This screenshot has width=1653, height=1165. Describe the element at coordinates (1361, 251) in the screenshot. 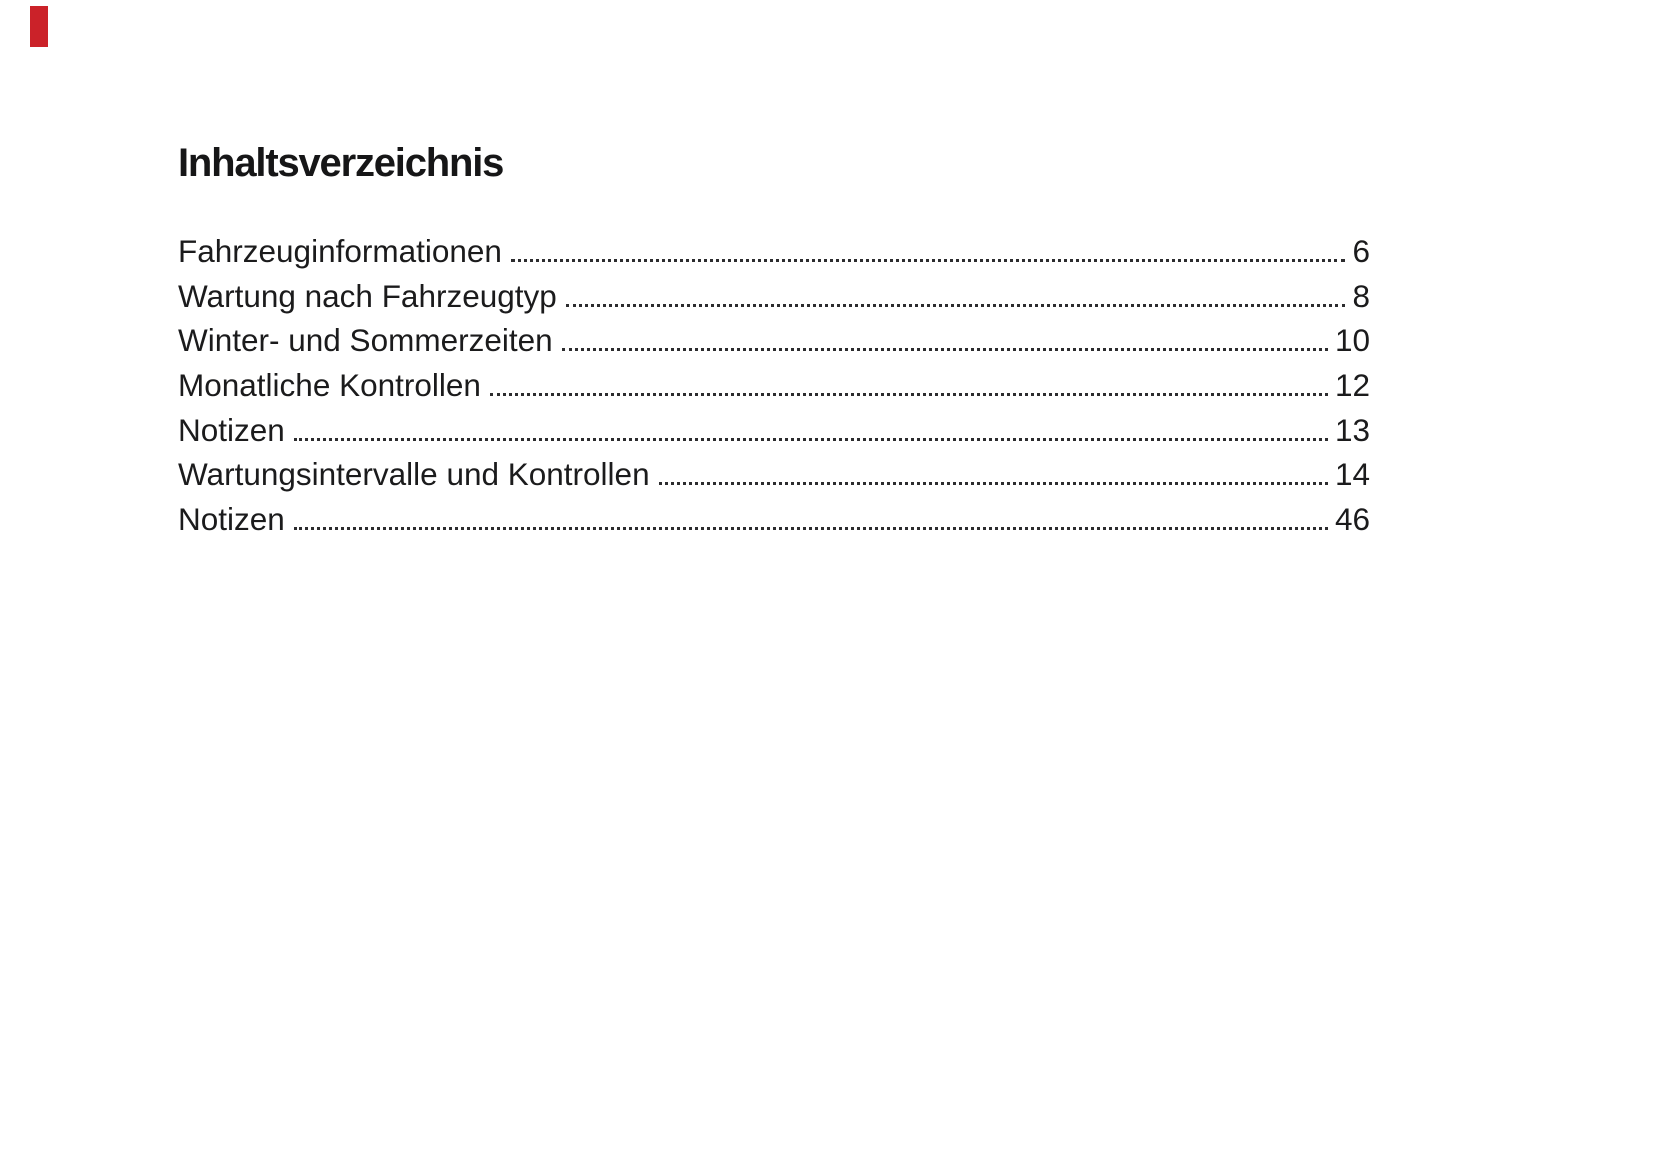

I see `toc-entry-page-number: 6` at that location.